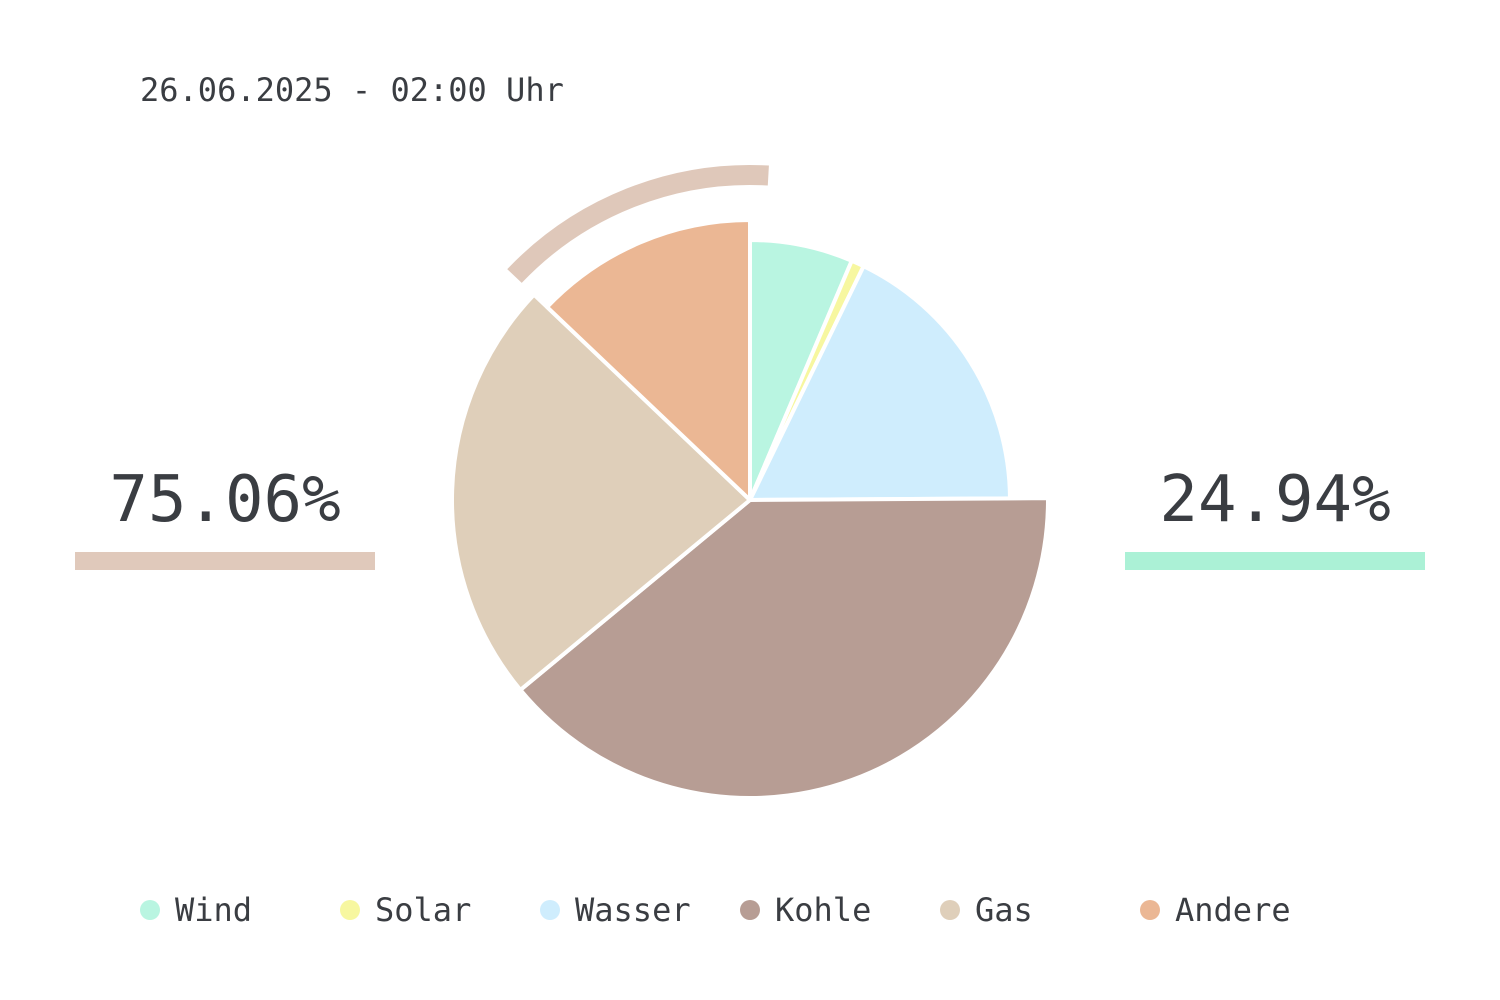 Image resolution: width=1500 pixels, height=1000 pixels. Describe the element at coordinates (423, 910) in the screenshot. I see `legend-label: Solar` at that location.